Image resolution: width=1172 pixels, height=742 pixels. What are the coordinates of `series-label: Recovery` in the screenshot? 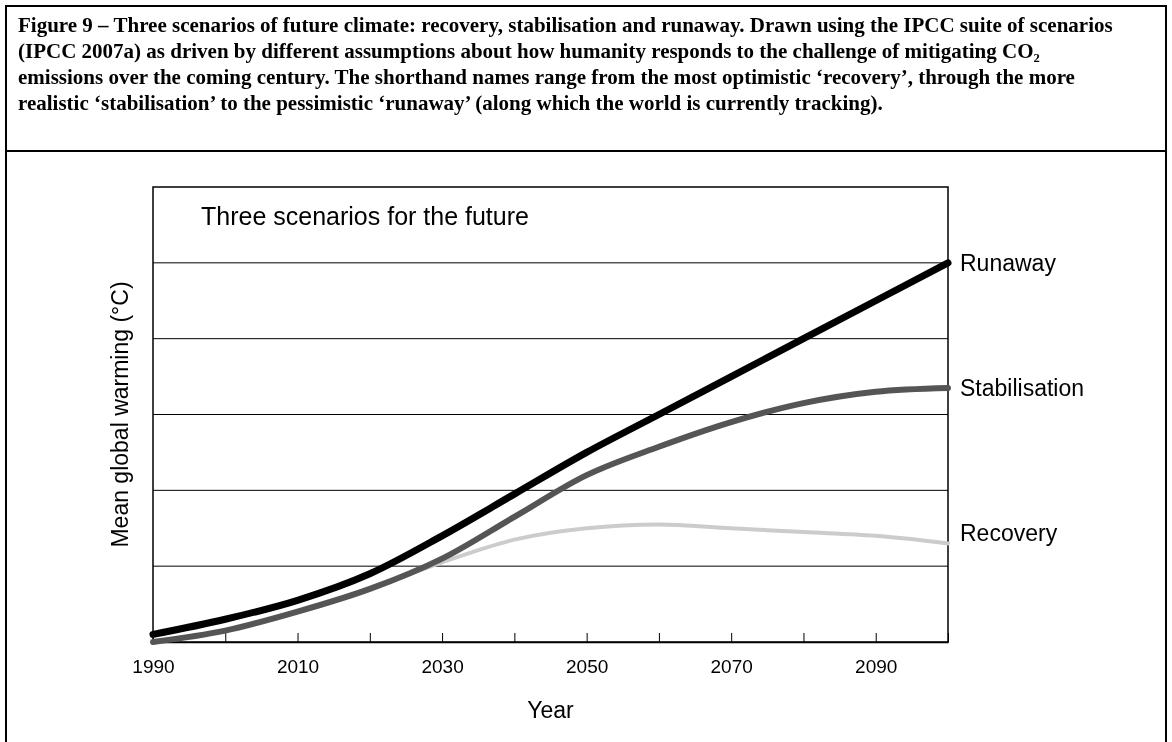 It's located at (1009, 533).